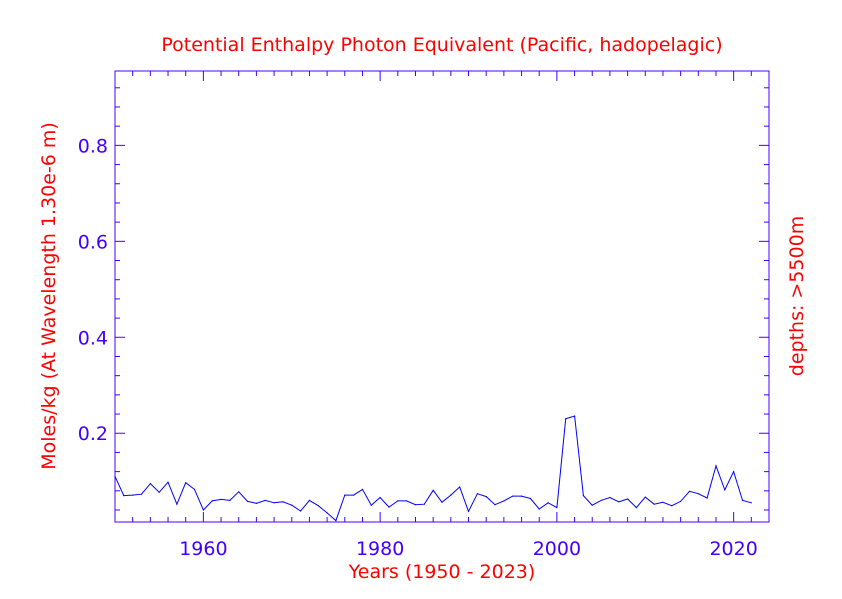 The height and width of the screenshot is (599, 842). Describe the element at coordinates (93, 242) in the screenshot. I see `y-tick-label: 0.6` at that location.